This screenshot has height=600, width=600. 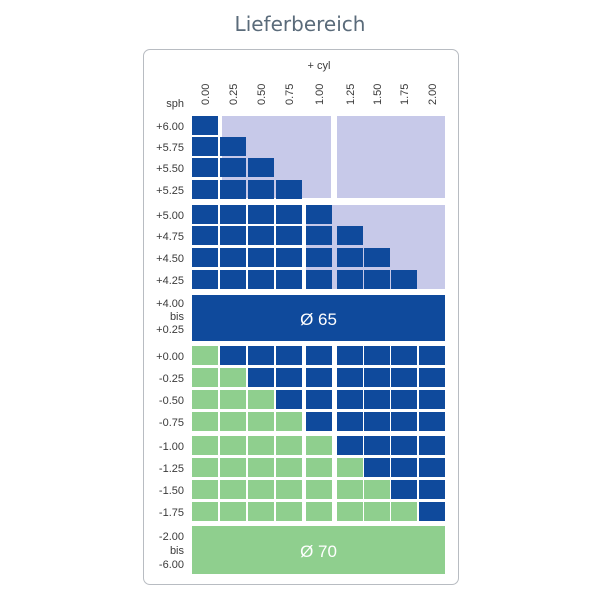 I want to click on sph-row-label: +0.00, so click(x=170, y=357).